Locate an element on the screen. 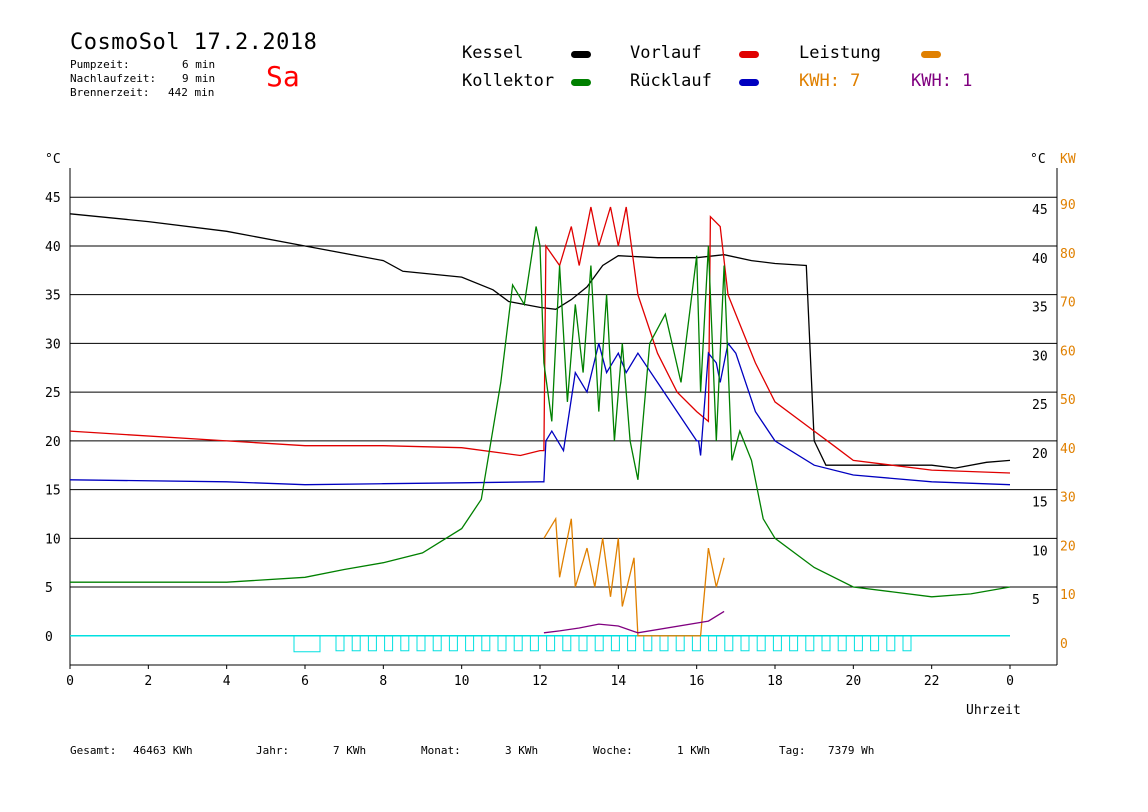 The image size is (1148, 812). y-right-unit: °C is located at coordinates (1038, 159).